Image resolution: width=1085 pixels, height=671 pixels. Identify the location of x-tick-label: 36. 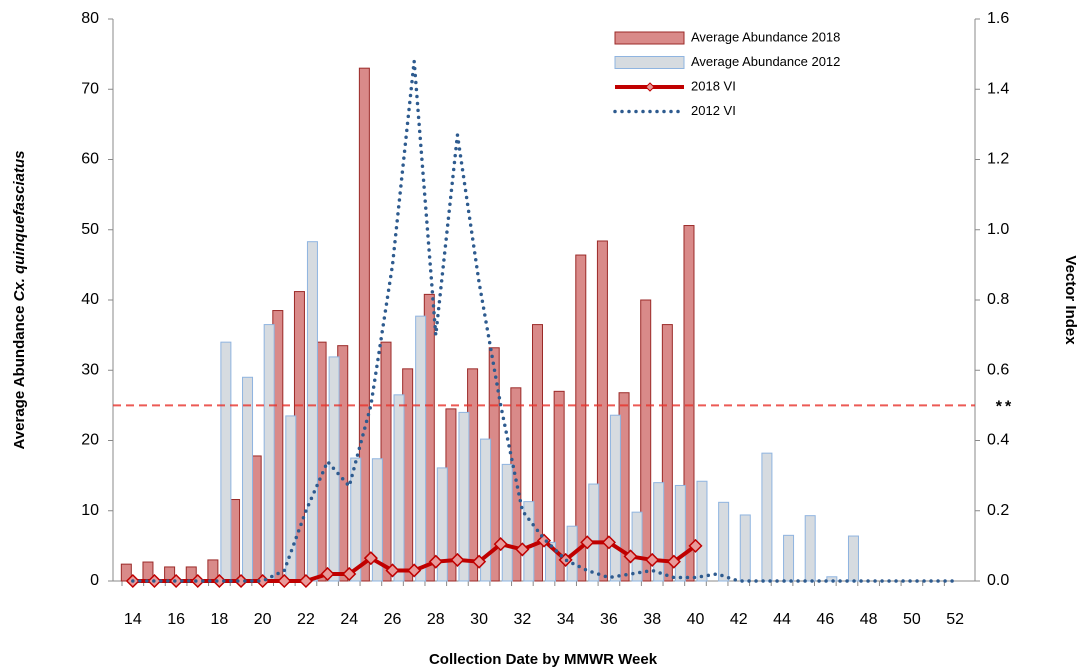
(609, 619).